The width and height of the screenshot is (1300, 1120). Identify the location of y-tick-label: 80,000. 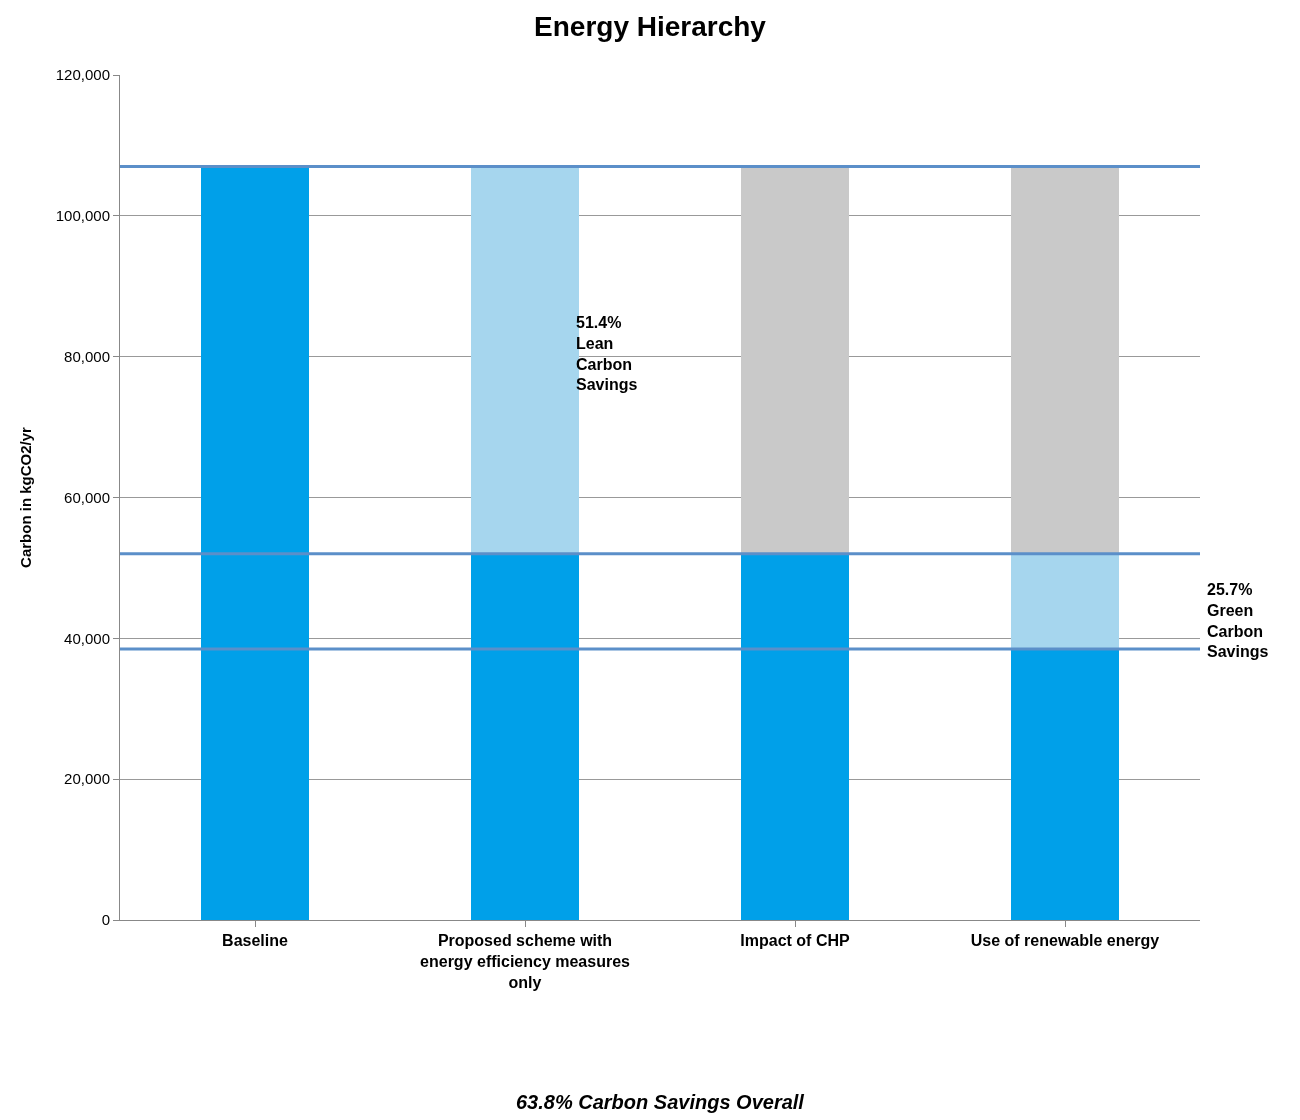
(87, 356).